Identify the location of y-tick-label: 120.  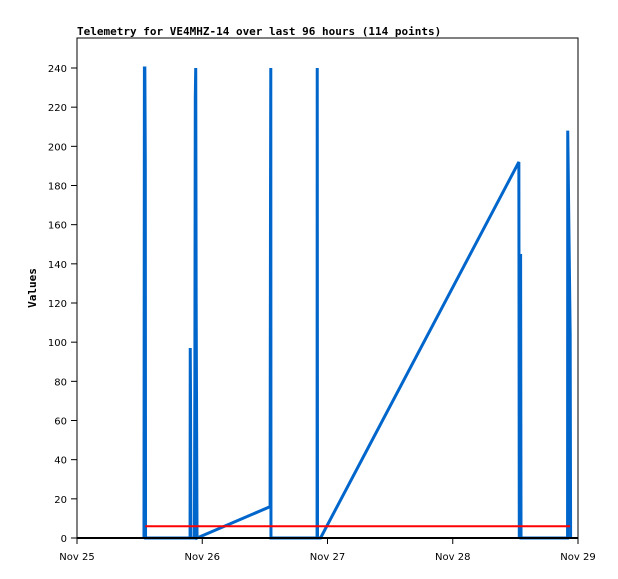
(57, 304).